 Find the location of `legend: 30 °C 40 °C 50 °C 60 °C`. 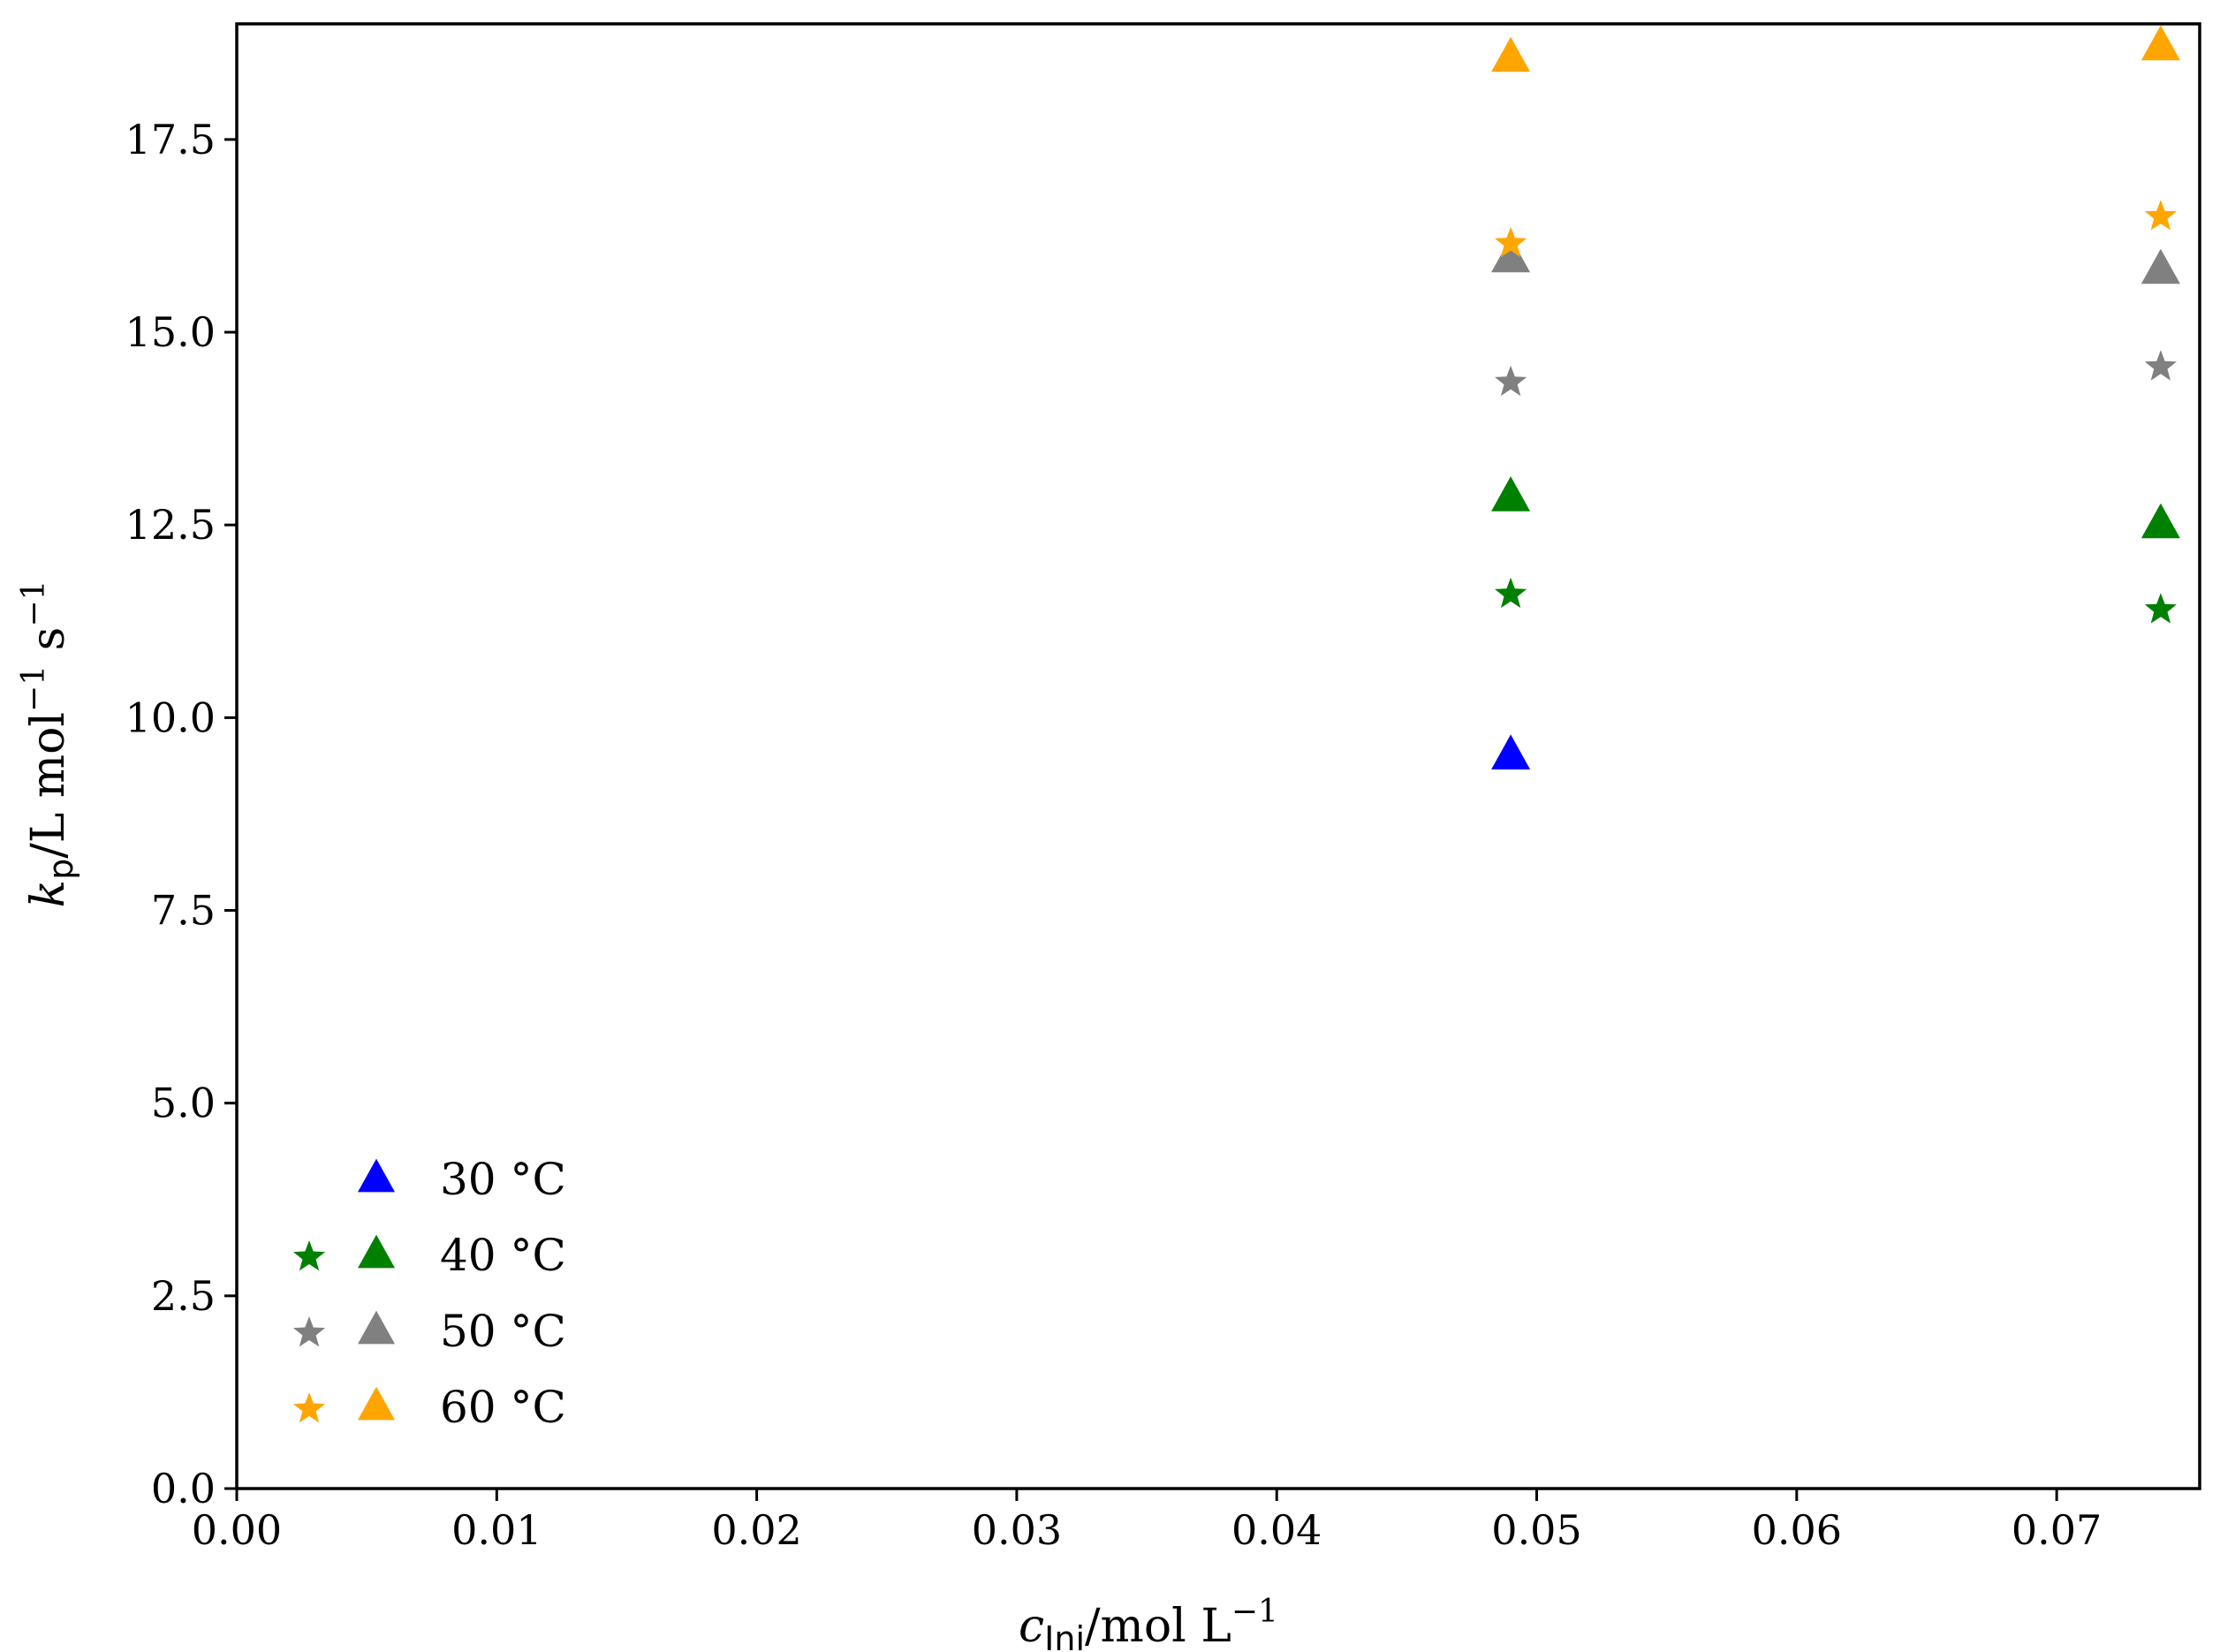

legend: 30 °C 40 °C 50 °C 60 °C is located at coordinates (429, 1293).